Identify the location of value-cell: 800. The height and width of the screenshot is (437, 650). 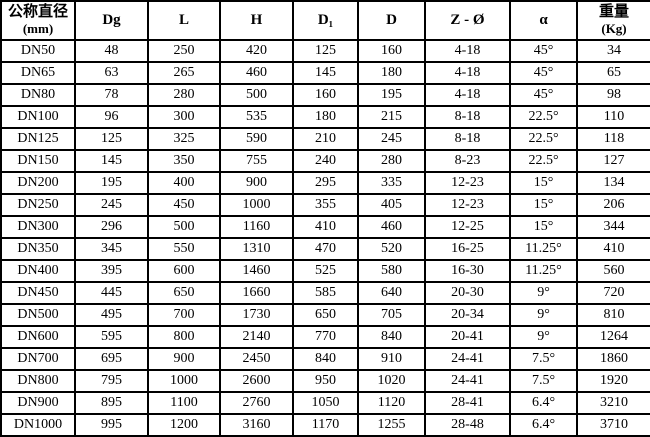
(184, 337).